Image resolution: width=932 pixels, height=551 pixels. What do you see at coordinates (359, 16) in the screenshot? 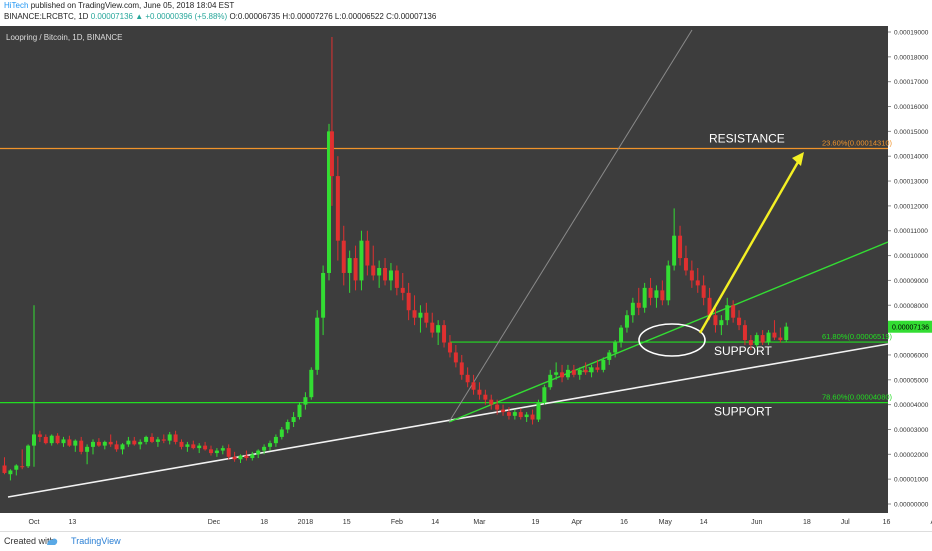
I see `low-value: L:0.00006522` at bounding box center [359, 16].